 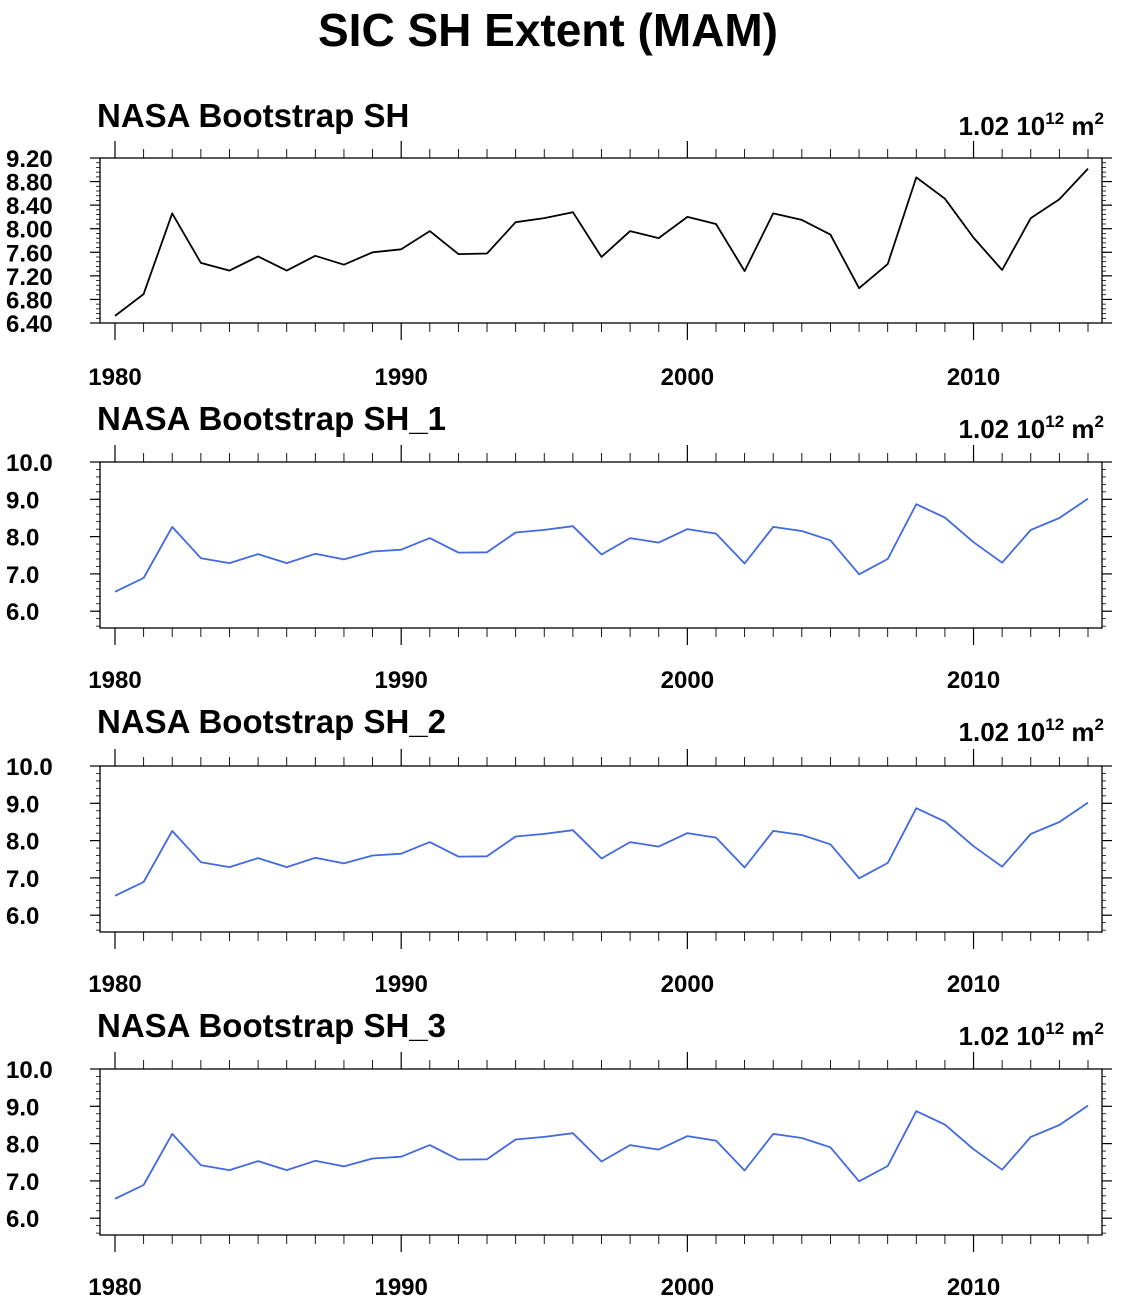 I want to click on panel-title: NASA Bootstrap SH, so click(x=253, y=115).